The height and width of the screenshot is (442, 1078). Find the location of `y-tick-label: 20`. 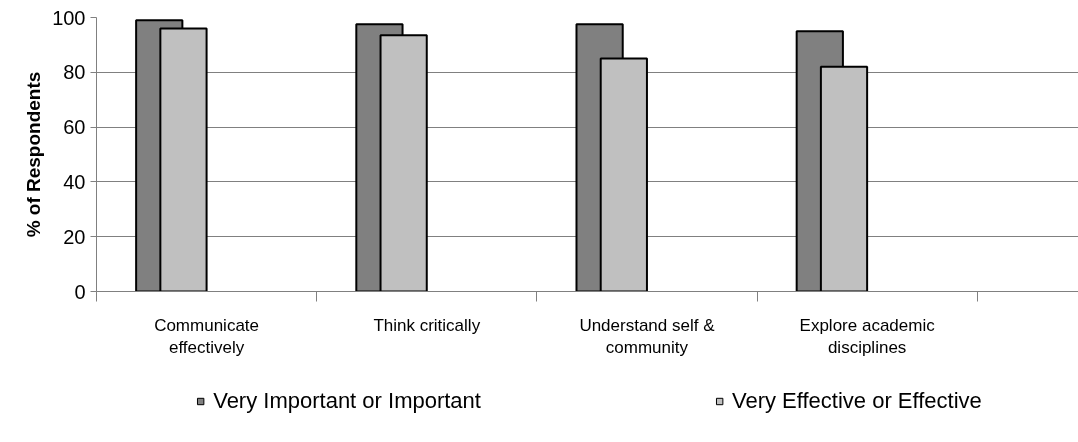

y-tick-label: 20 is located at coordinates (74, 236).